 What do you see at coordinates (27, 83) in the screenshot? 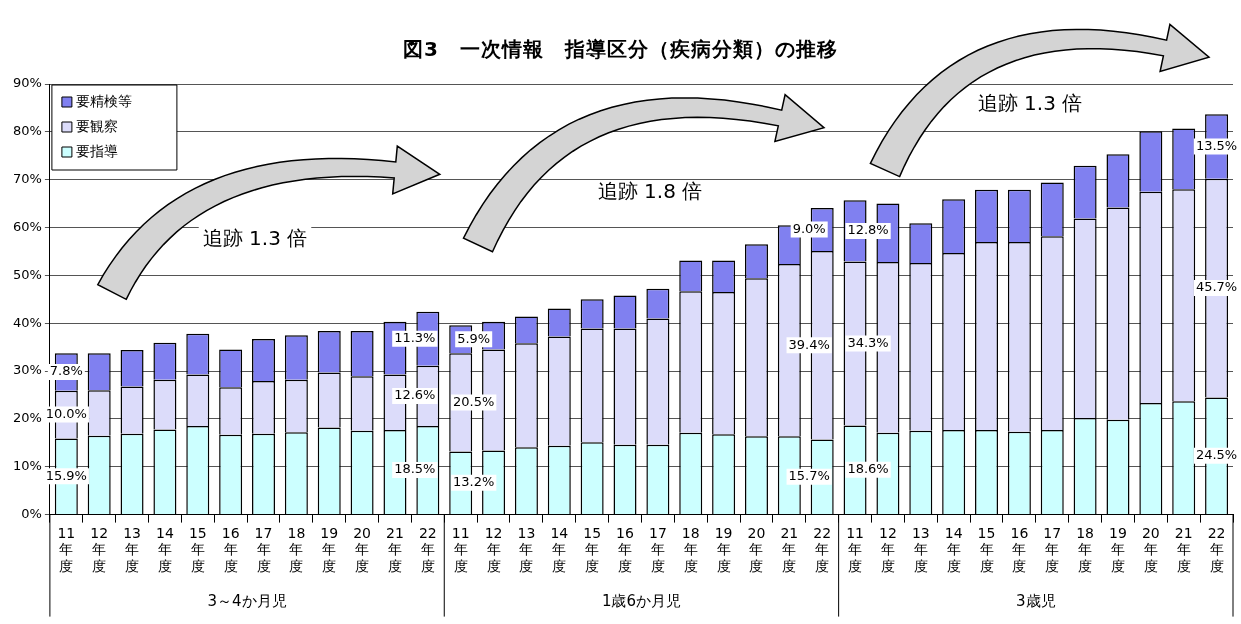
I see `y-tick-label: 90%` at bounding box center [27, 83].